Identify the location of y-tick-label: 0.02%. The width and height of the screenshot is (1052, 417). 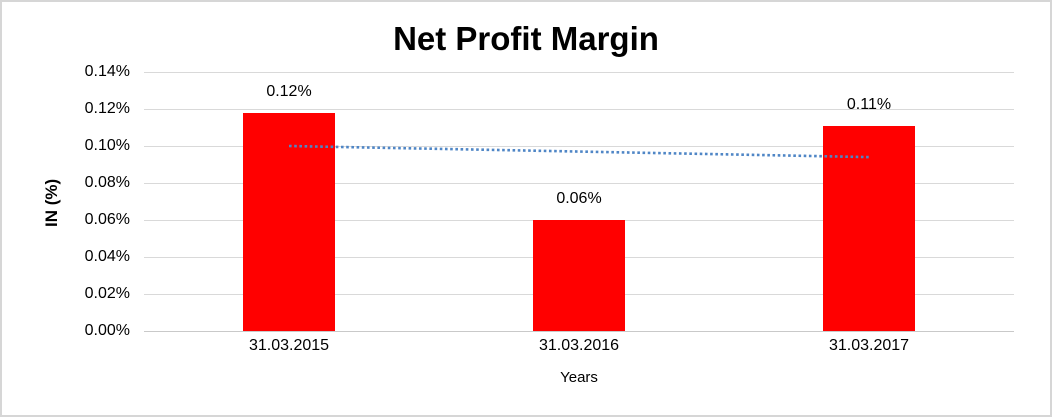
(107, 293).